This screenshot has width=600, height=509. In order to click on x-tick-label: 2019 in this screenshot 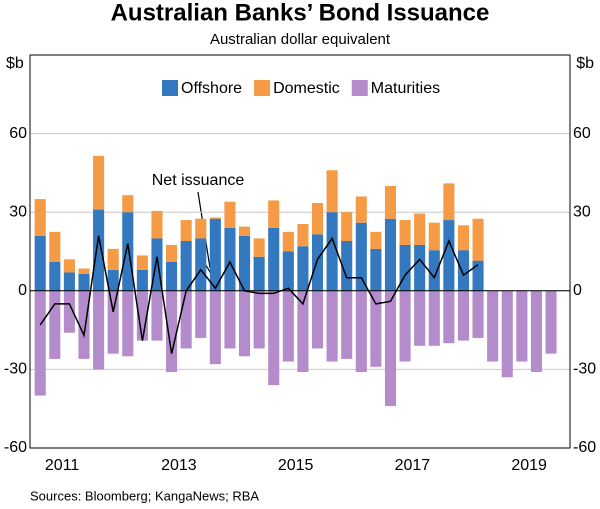, I will do `click(529, 465)`.